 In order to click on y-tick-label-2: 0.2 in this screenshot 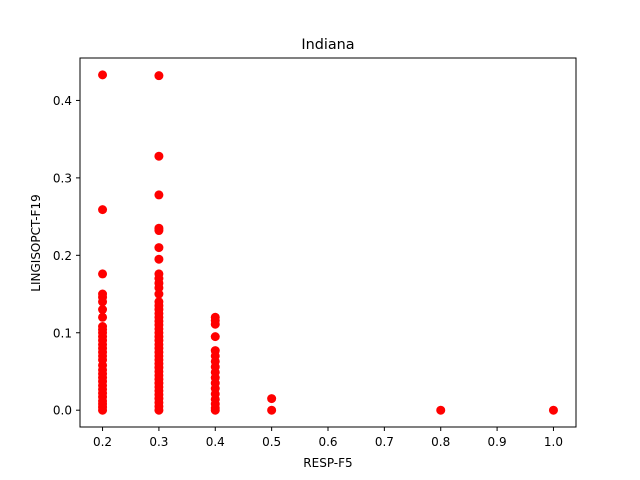, I will do `click(62, 256)`.